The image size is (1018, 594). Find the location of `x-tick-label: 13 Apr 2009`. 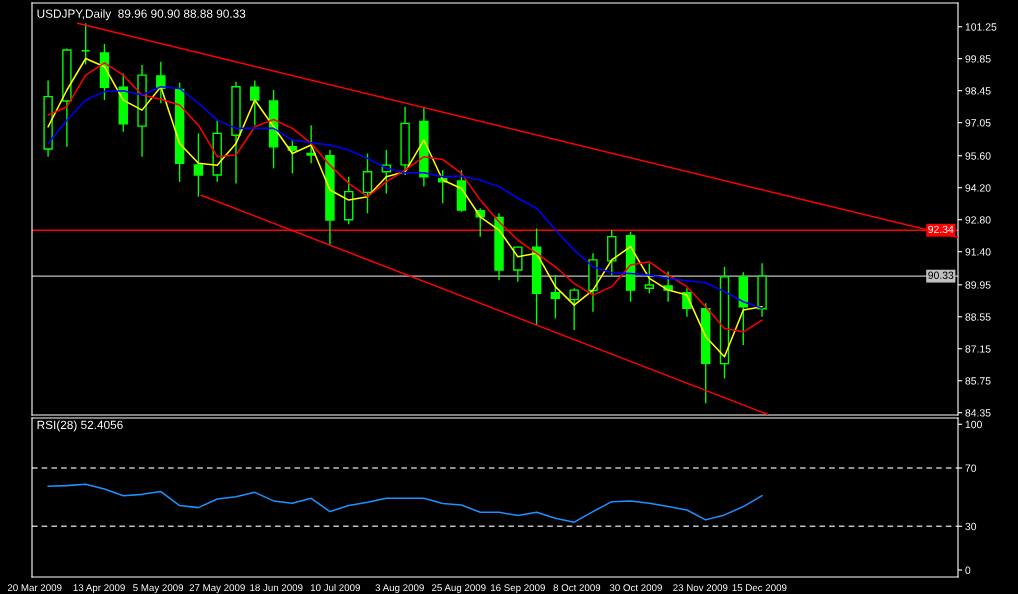

x-tick-label: 13 Apr 2009 is located at coordinates (99, 589).